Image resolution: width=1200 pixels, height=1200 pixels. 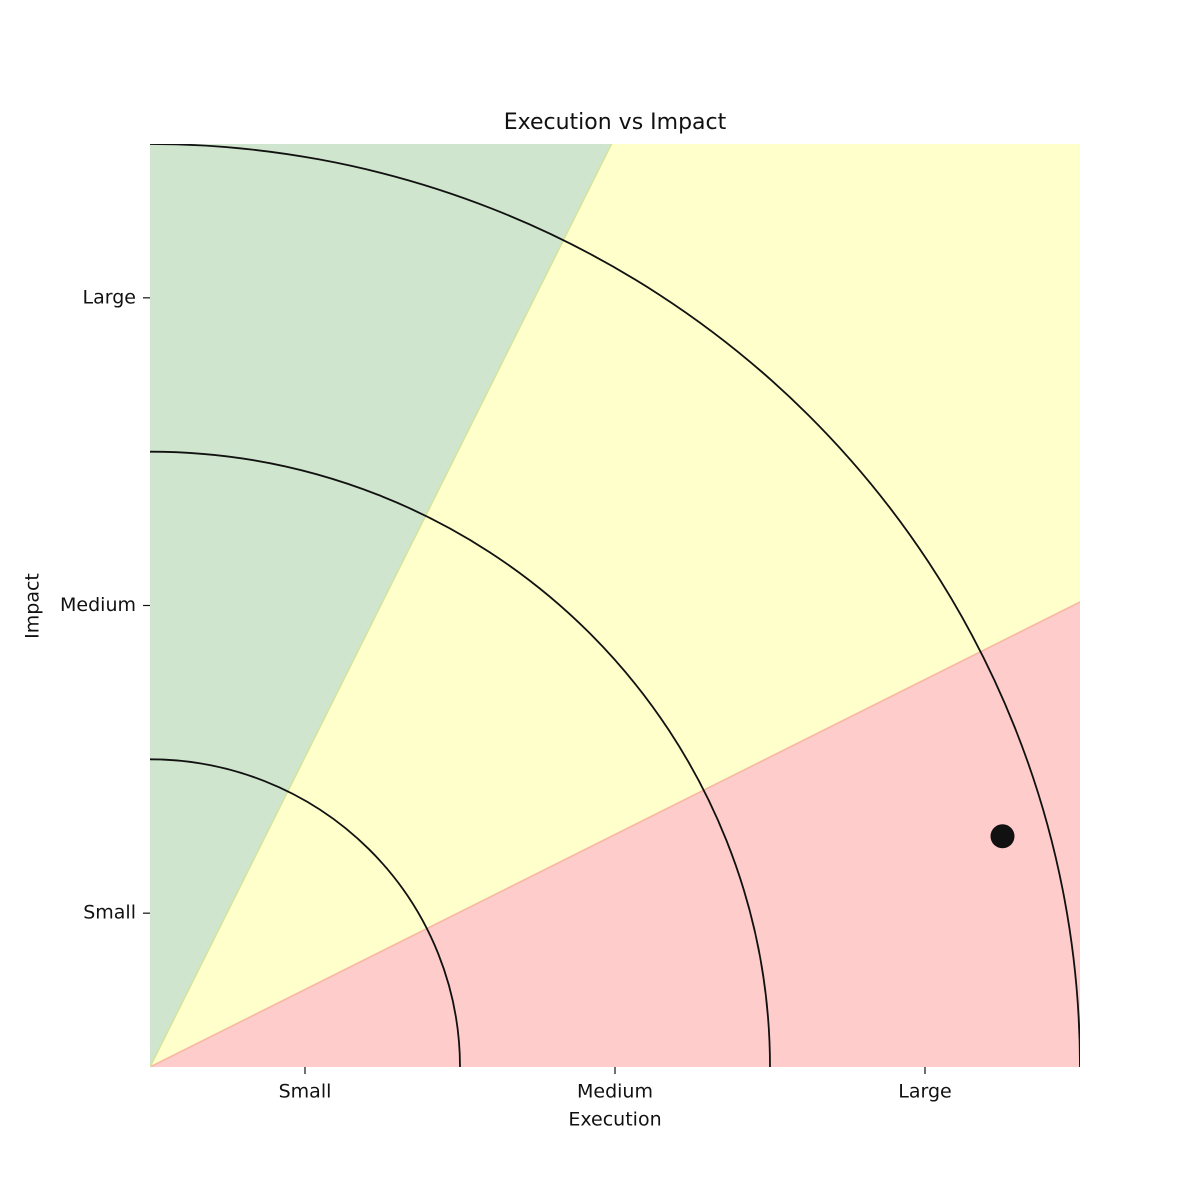 I want to click on x-tick-label: Small, so click(x=305, y=1092).